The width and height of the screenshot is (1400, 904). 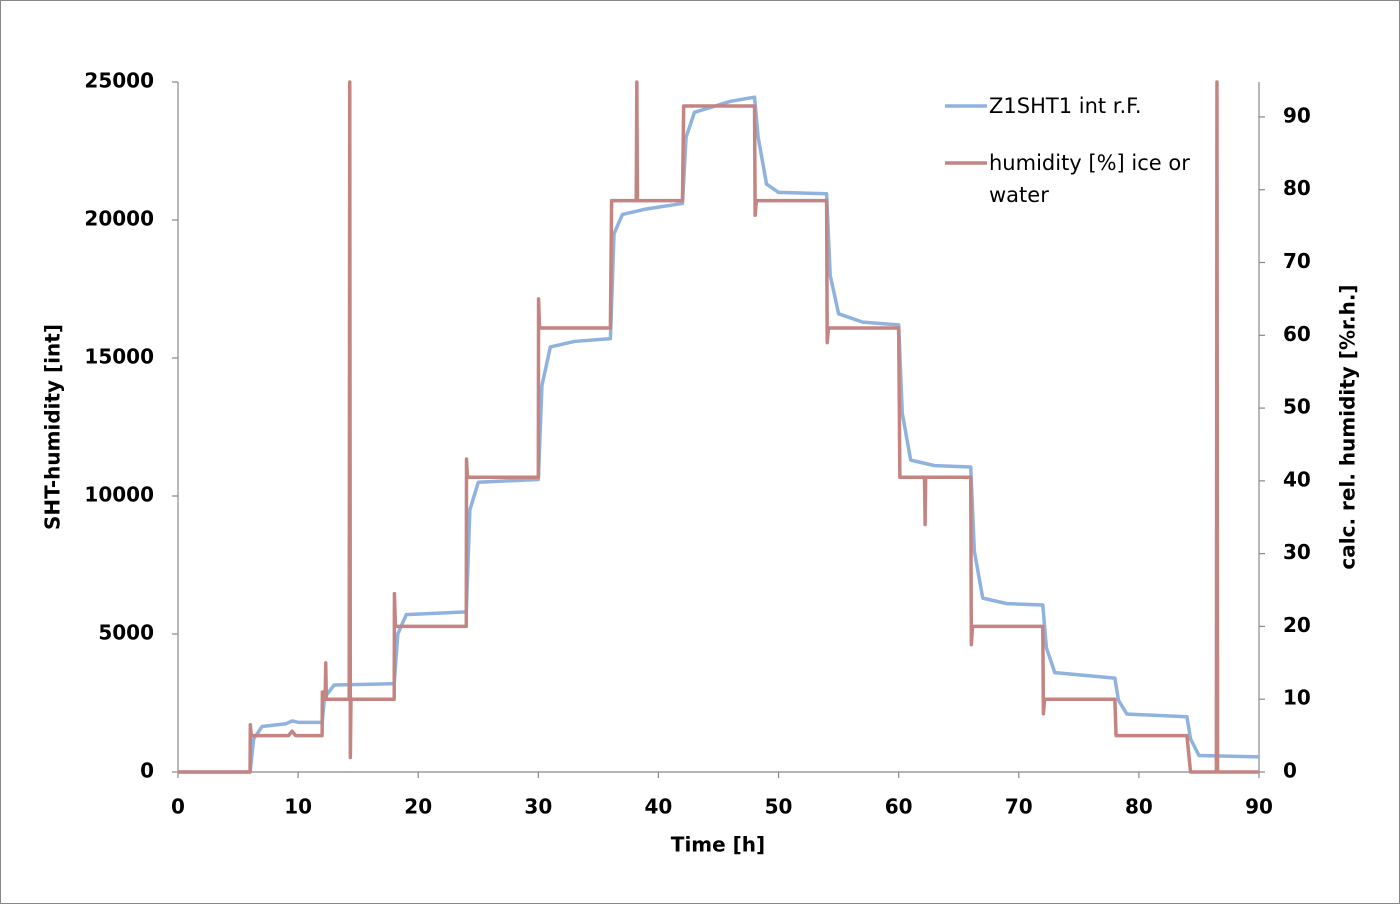 I want to click on legend-label: humidity [%] ice or water, so click(x=1089, y=179).